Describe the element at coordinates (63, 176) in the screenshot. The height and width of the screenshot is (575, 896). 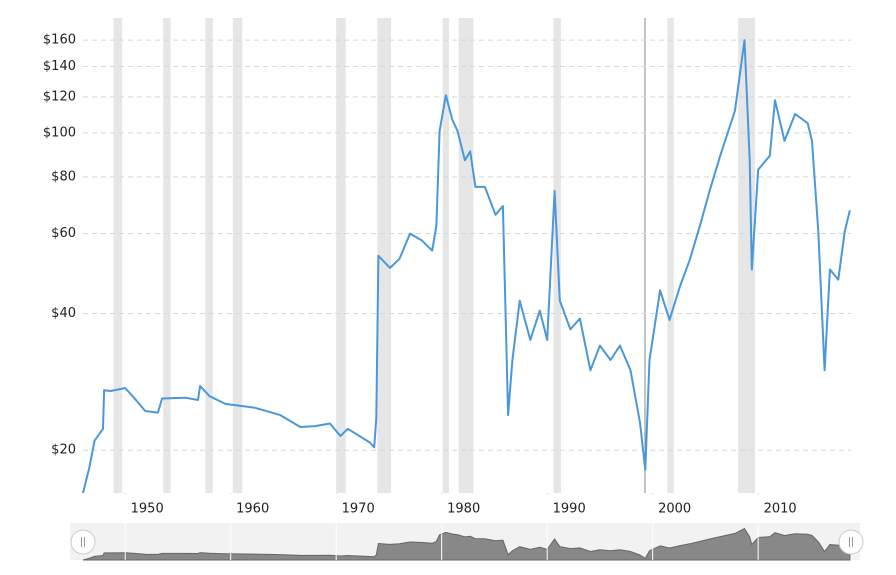
I see `y-tick-label: $80` at that location.